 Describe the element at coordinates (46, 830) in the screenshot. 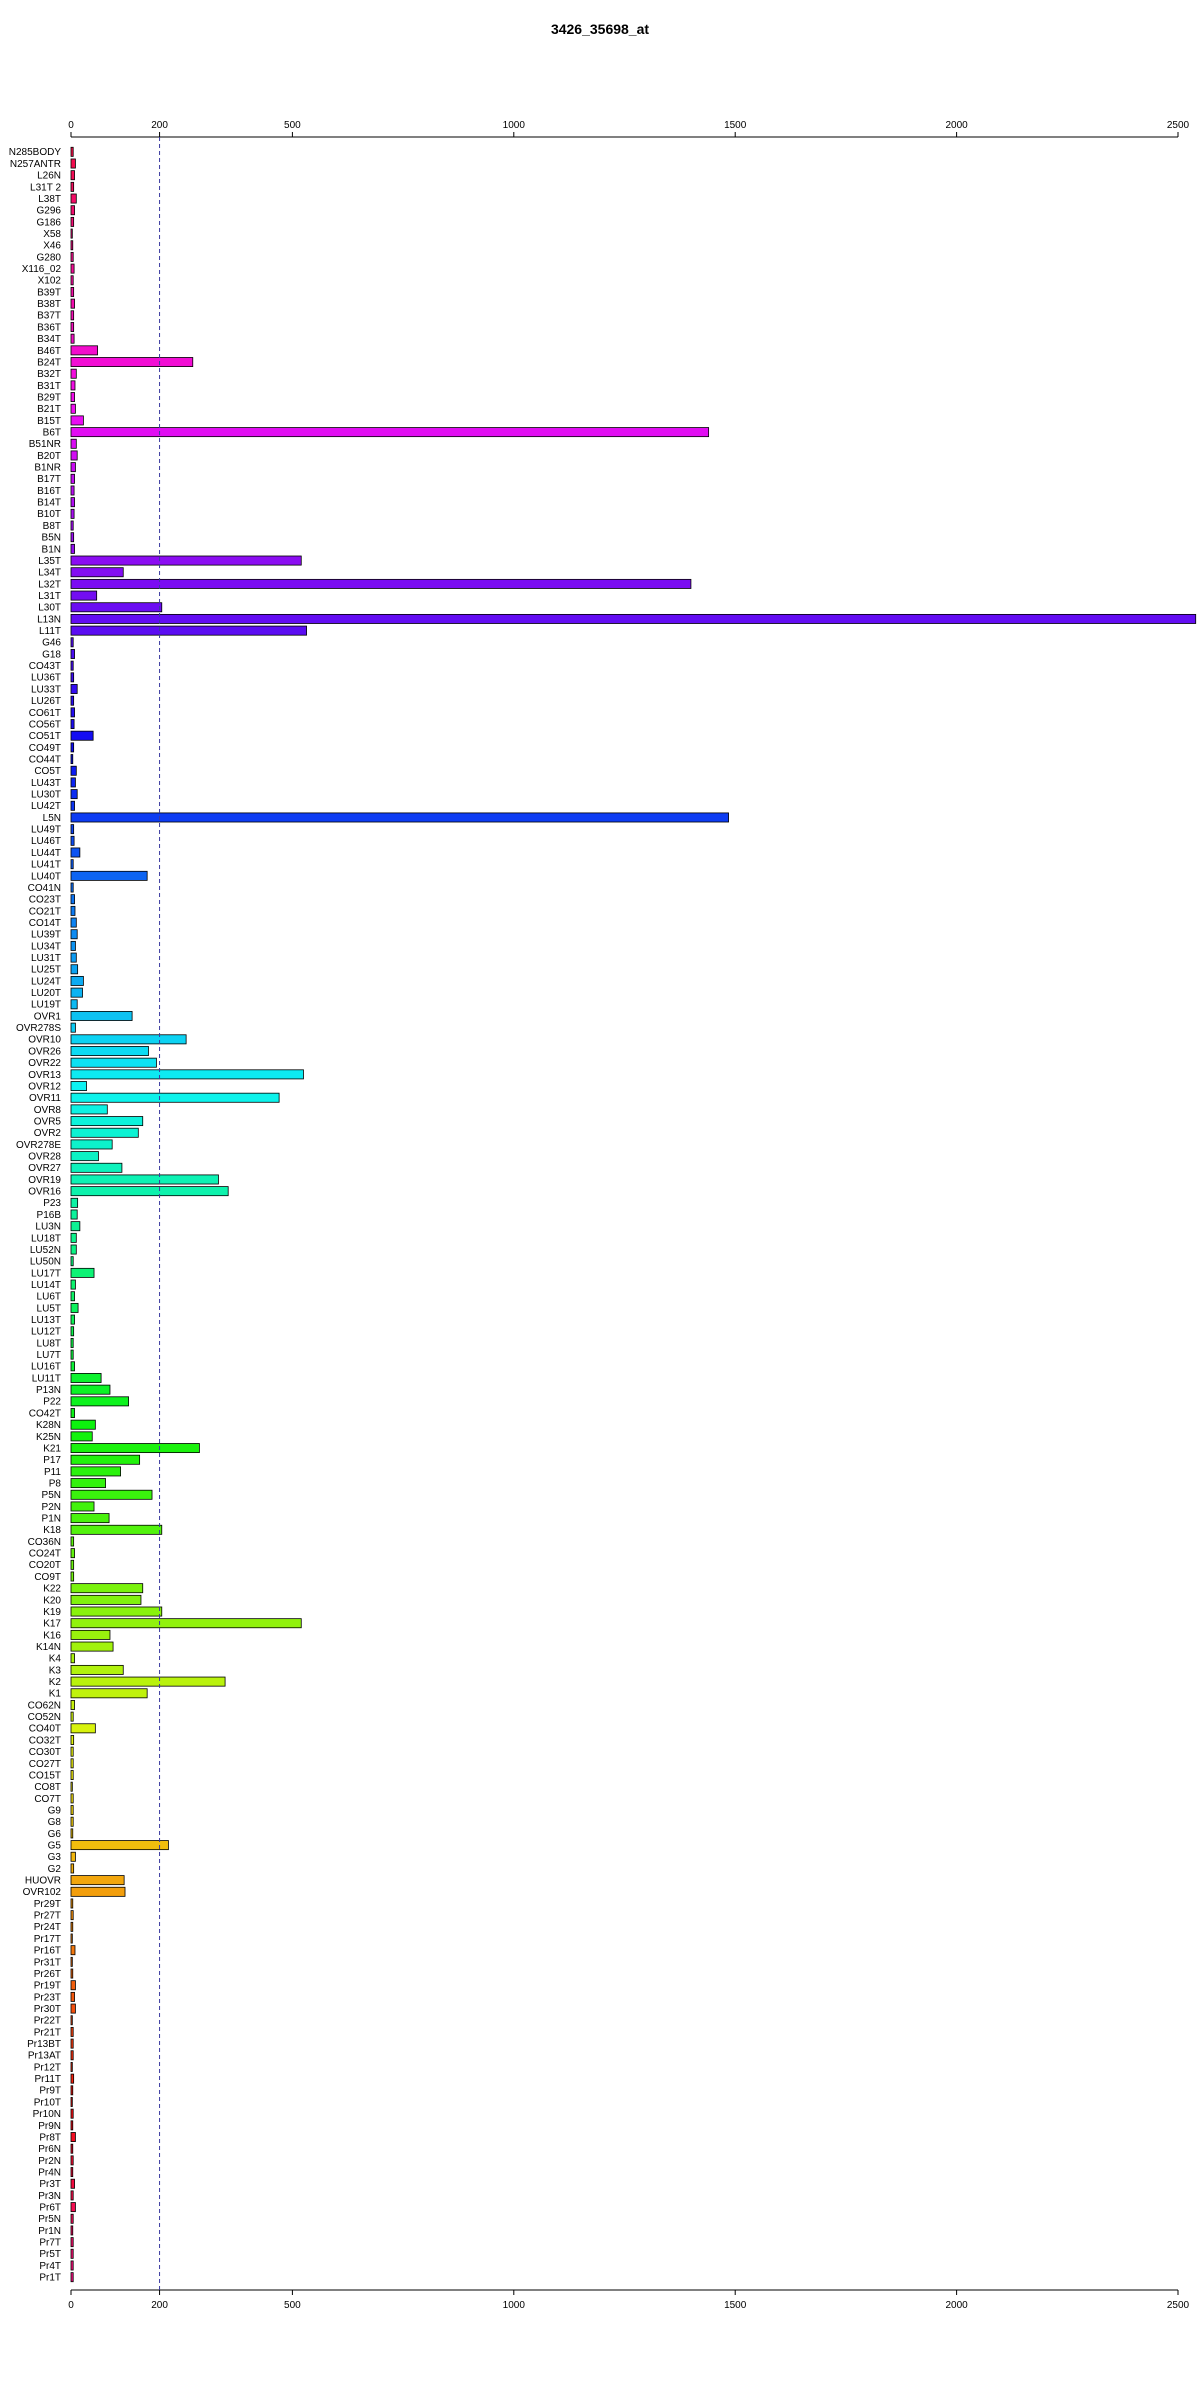

I see `category-label: LU49T` at that location.